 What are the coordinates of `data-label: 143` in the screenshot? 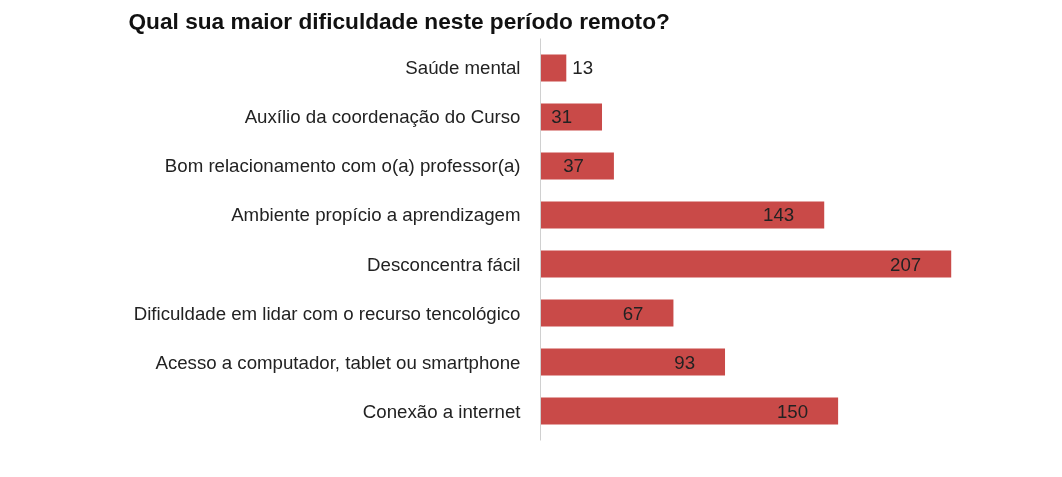 It's located at (779, 215).